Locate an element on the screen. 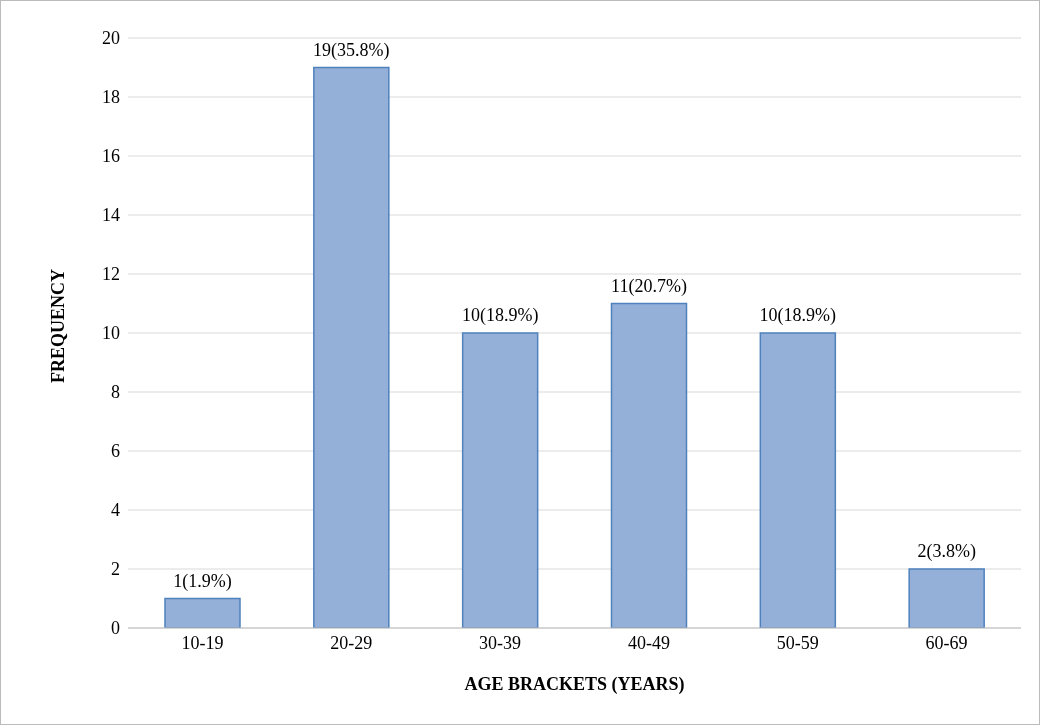 This screenshot has width=1043, height=728. data-label: 19(35.8%) is located at coordinates (351, 50).